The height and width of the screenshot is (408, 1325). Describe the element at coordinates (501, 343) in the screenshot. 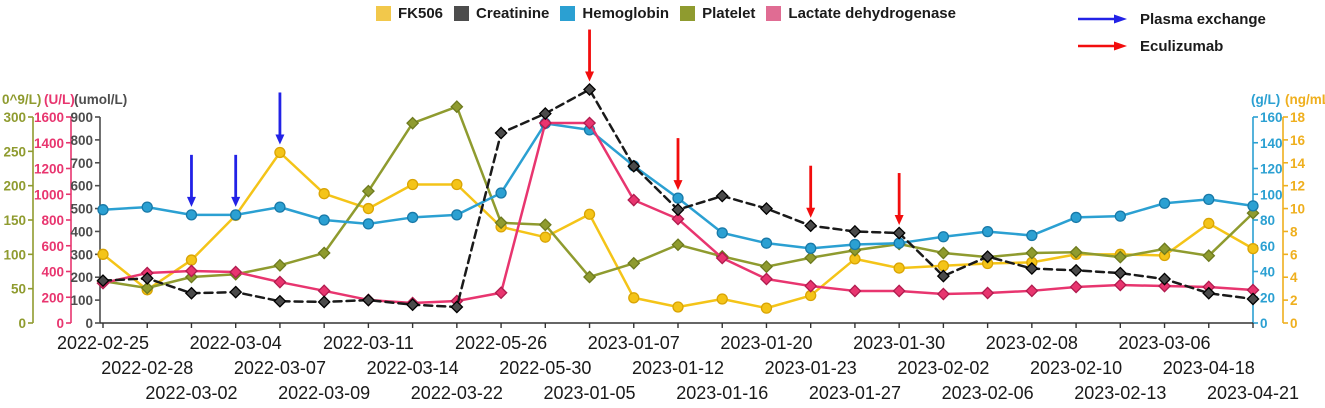

I see `date-label: 2022-05-26` at that location.